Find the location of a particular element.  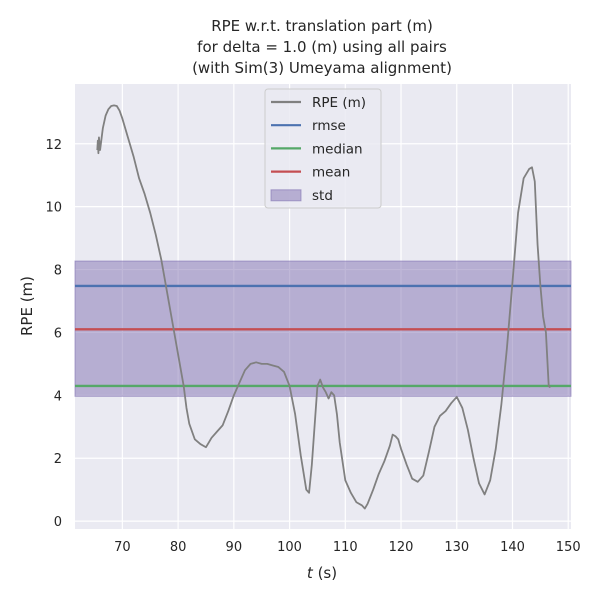

x-tick-label: 130 is located at coordinates (456, 547).